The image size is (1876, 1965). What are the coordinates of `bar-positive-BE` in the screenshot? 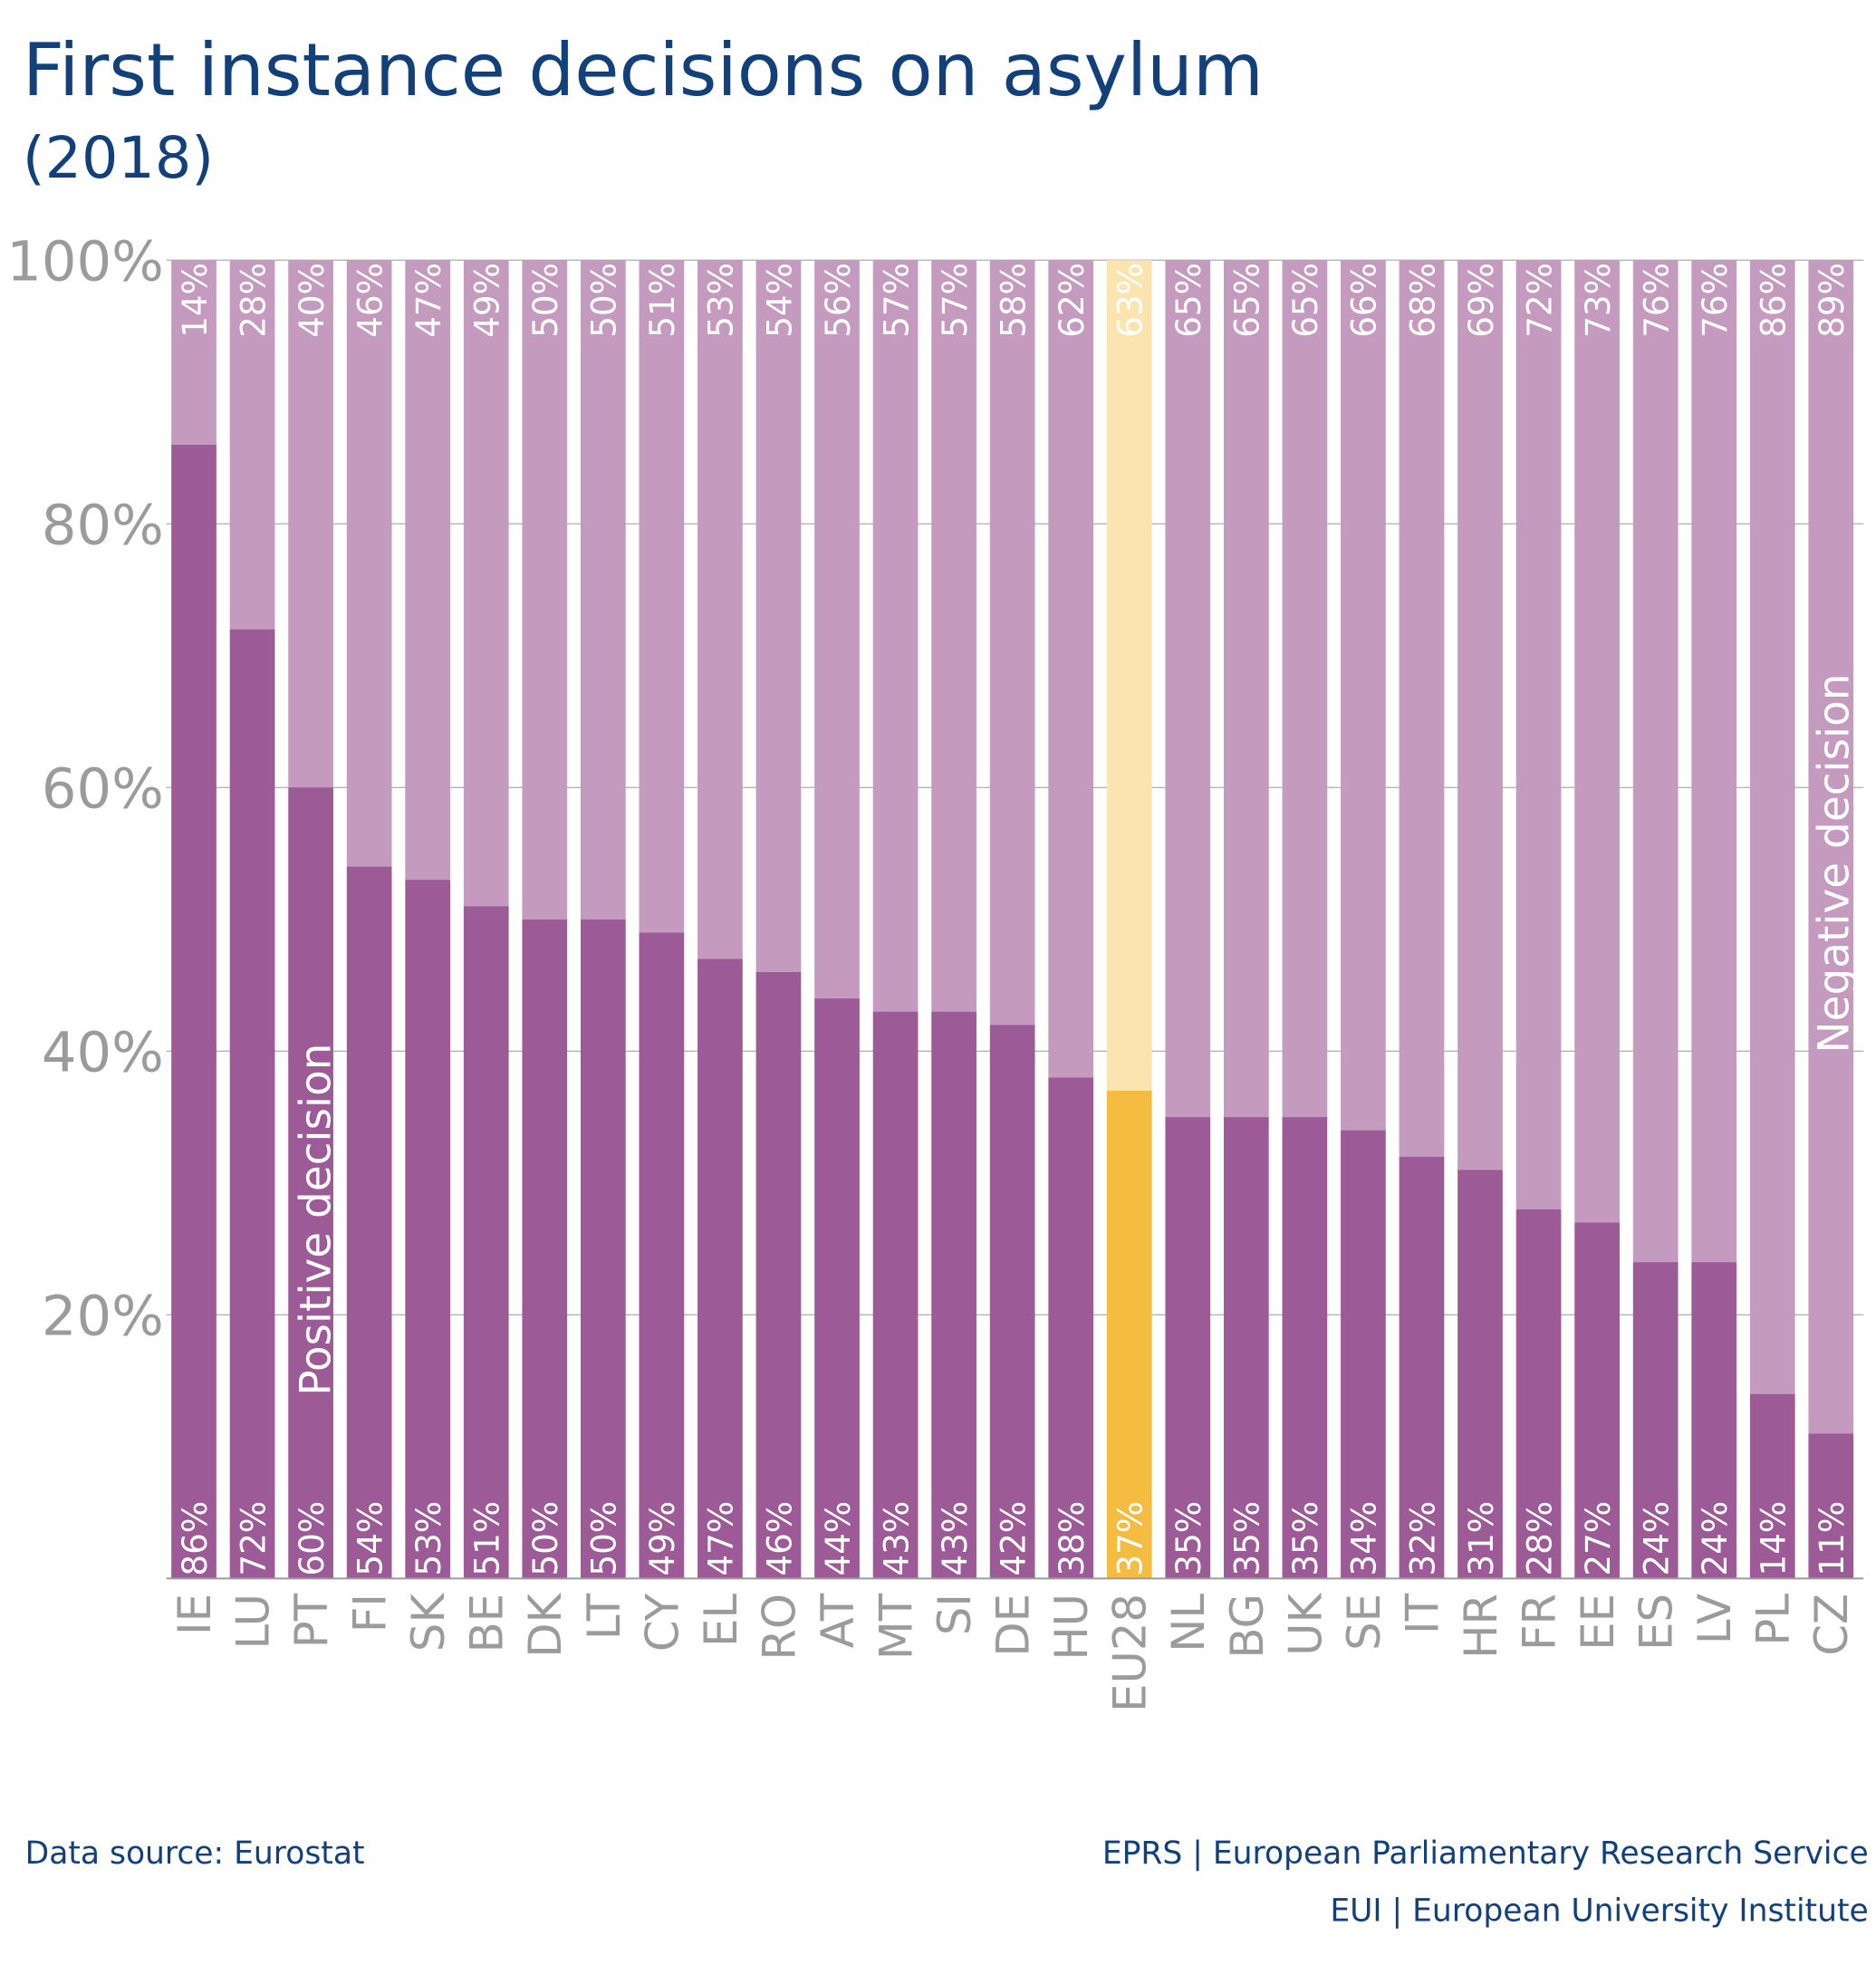 It's located at (486, 1243).